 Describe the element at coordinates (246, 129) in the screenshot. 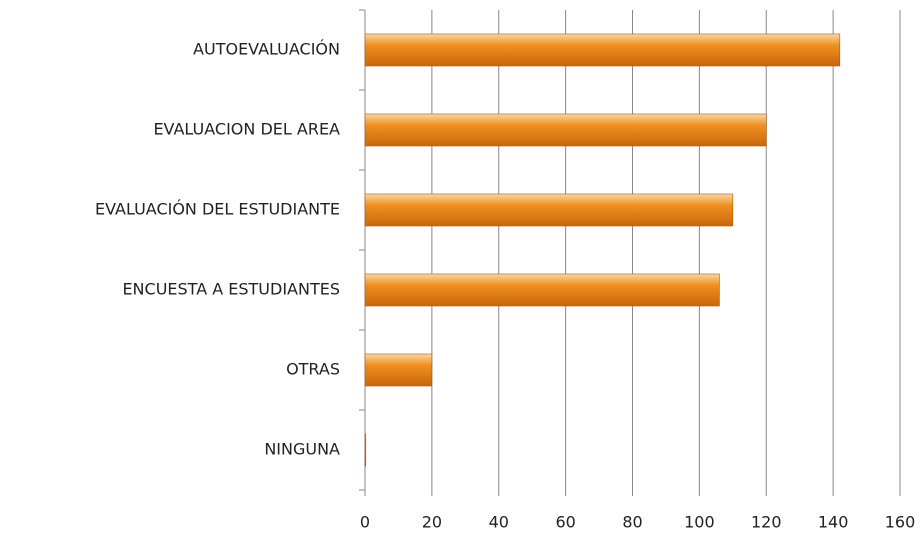

I see `y-tick-label: EVALUACION DEL AREA` at that location.